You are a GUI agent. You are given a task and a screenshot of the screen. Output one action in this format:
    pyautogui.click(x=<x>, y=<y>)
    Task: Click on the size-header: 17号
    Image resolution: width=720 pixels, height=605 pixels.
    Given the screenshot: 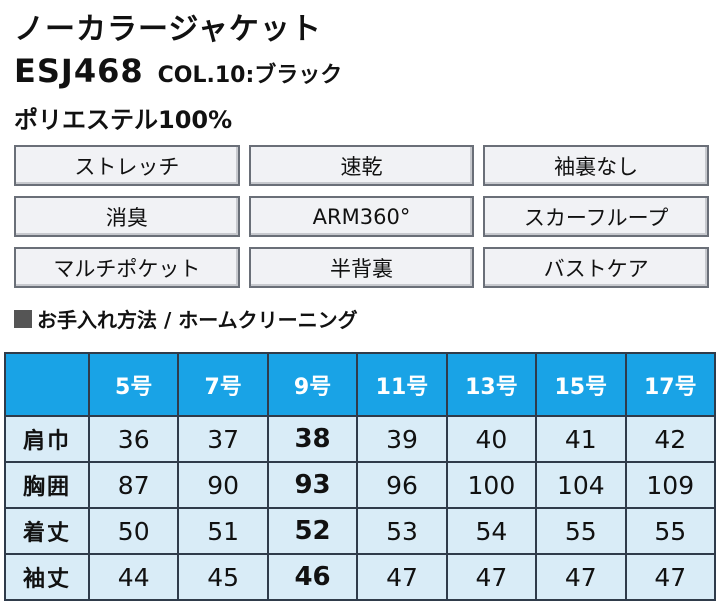 What is the action you would take?
    pyautogui.click(x=670, y=384)
    